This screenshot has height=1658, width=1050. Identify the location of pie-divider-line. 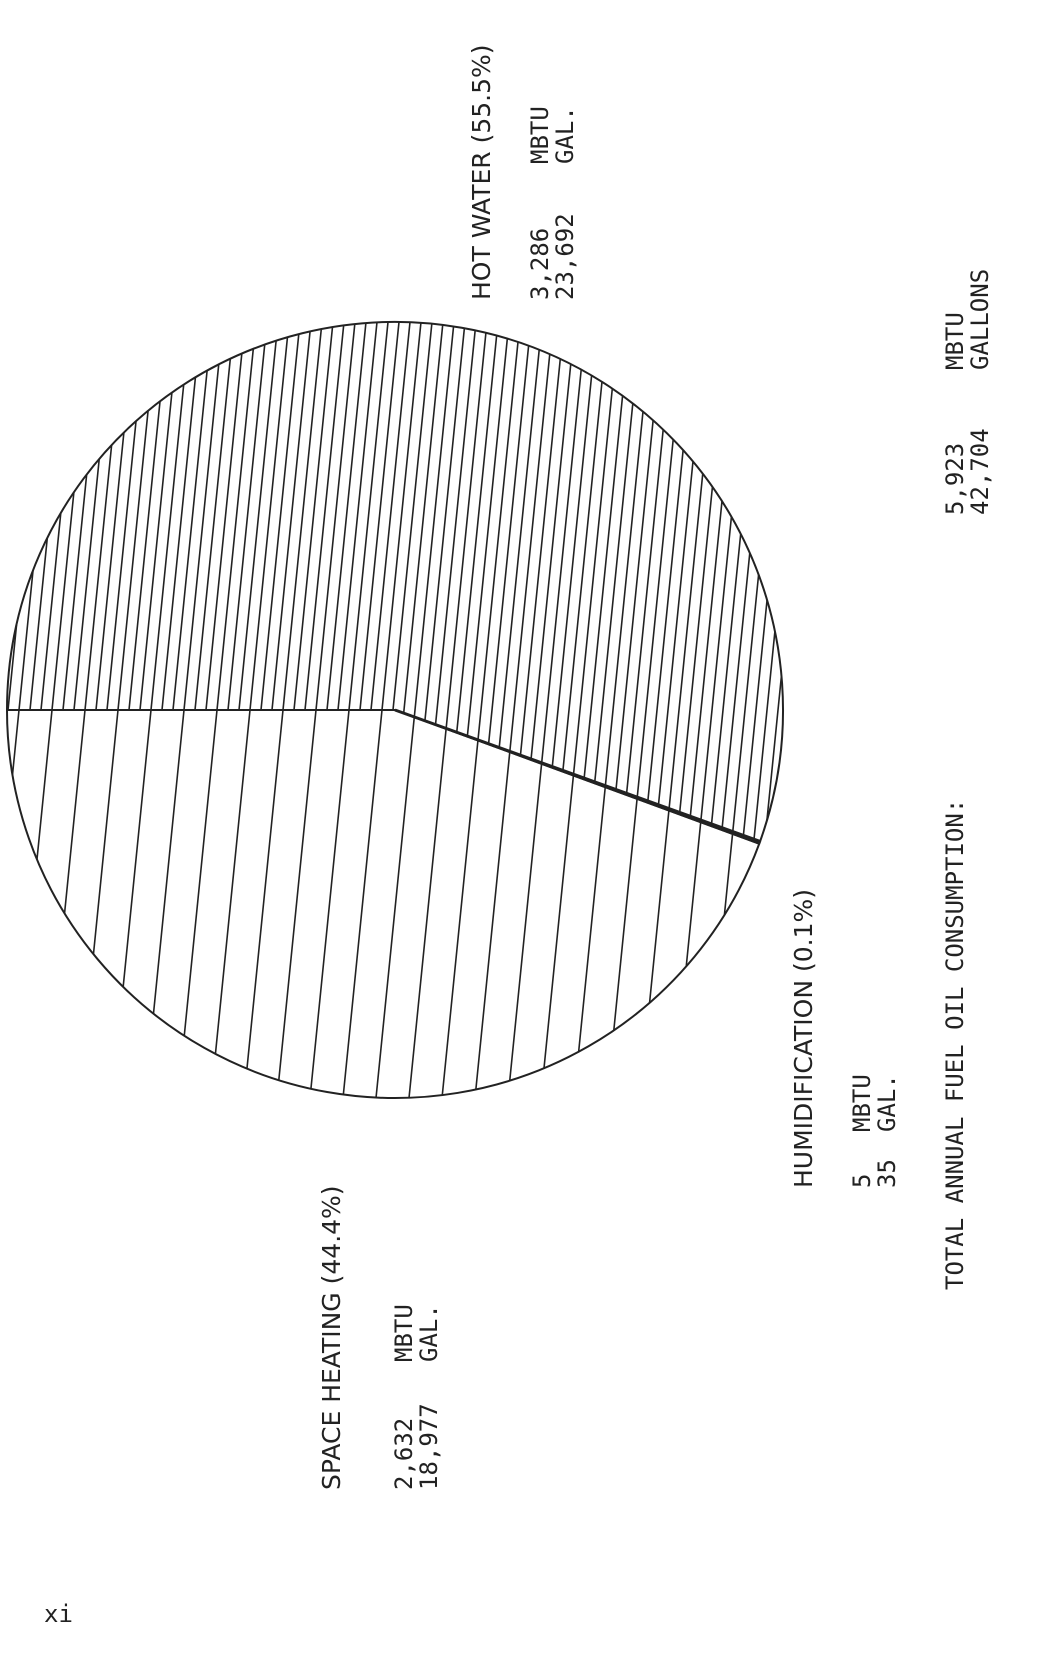
(577, 775).